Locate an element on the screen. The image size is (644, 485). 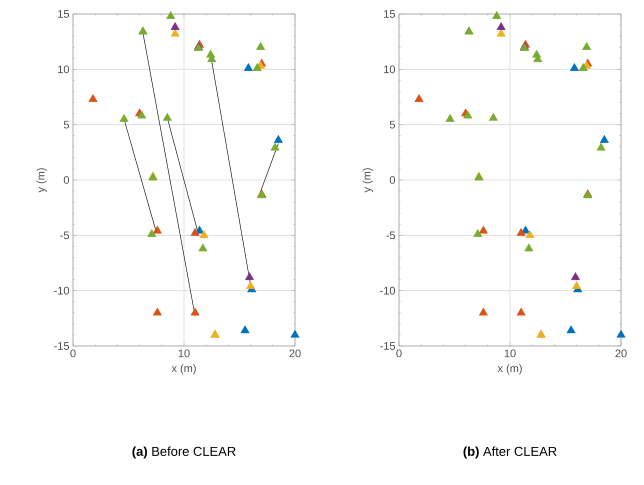
text: (b) After CLEAR is located at coordinates (510, 452).